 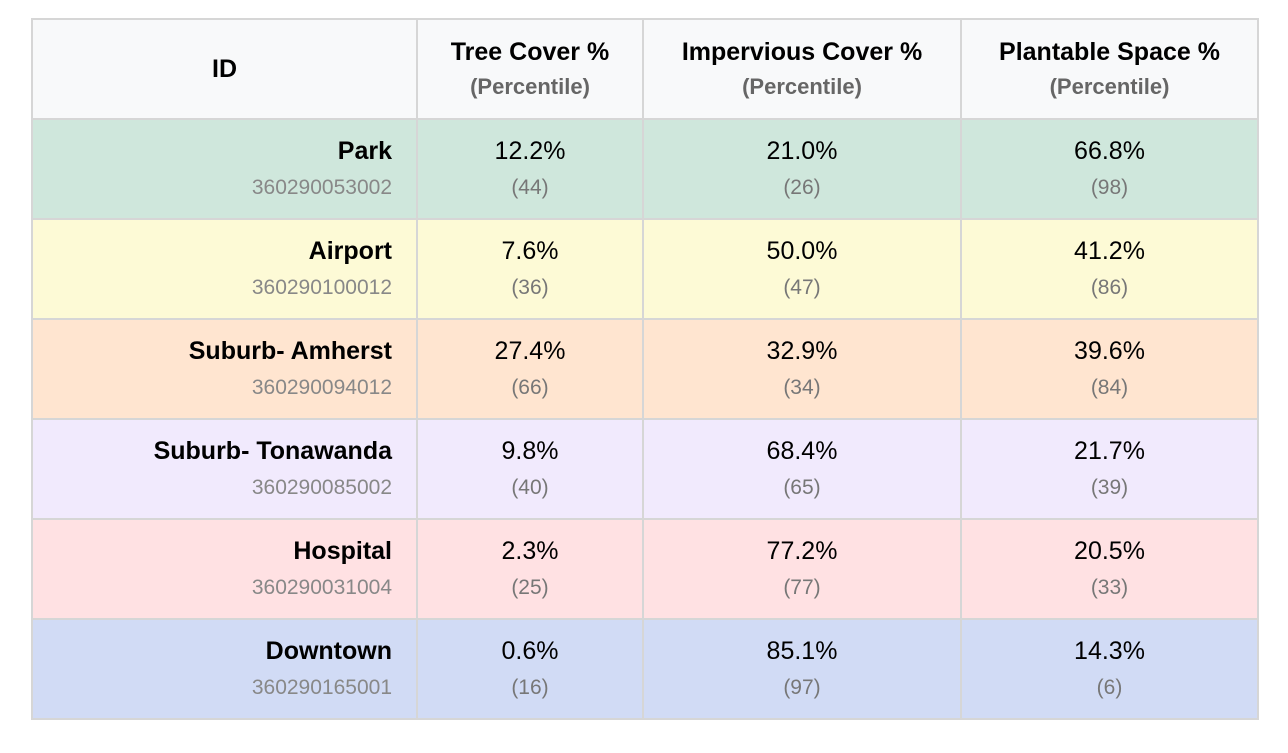 What do you see at coordinates (321, 287) in the screenshot?
I see `row-tract-id: 360290100012` at bounding box center [321, 287].